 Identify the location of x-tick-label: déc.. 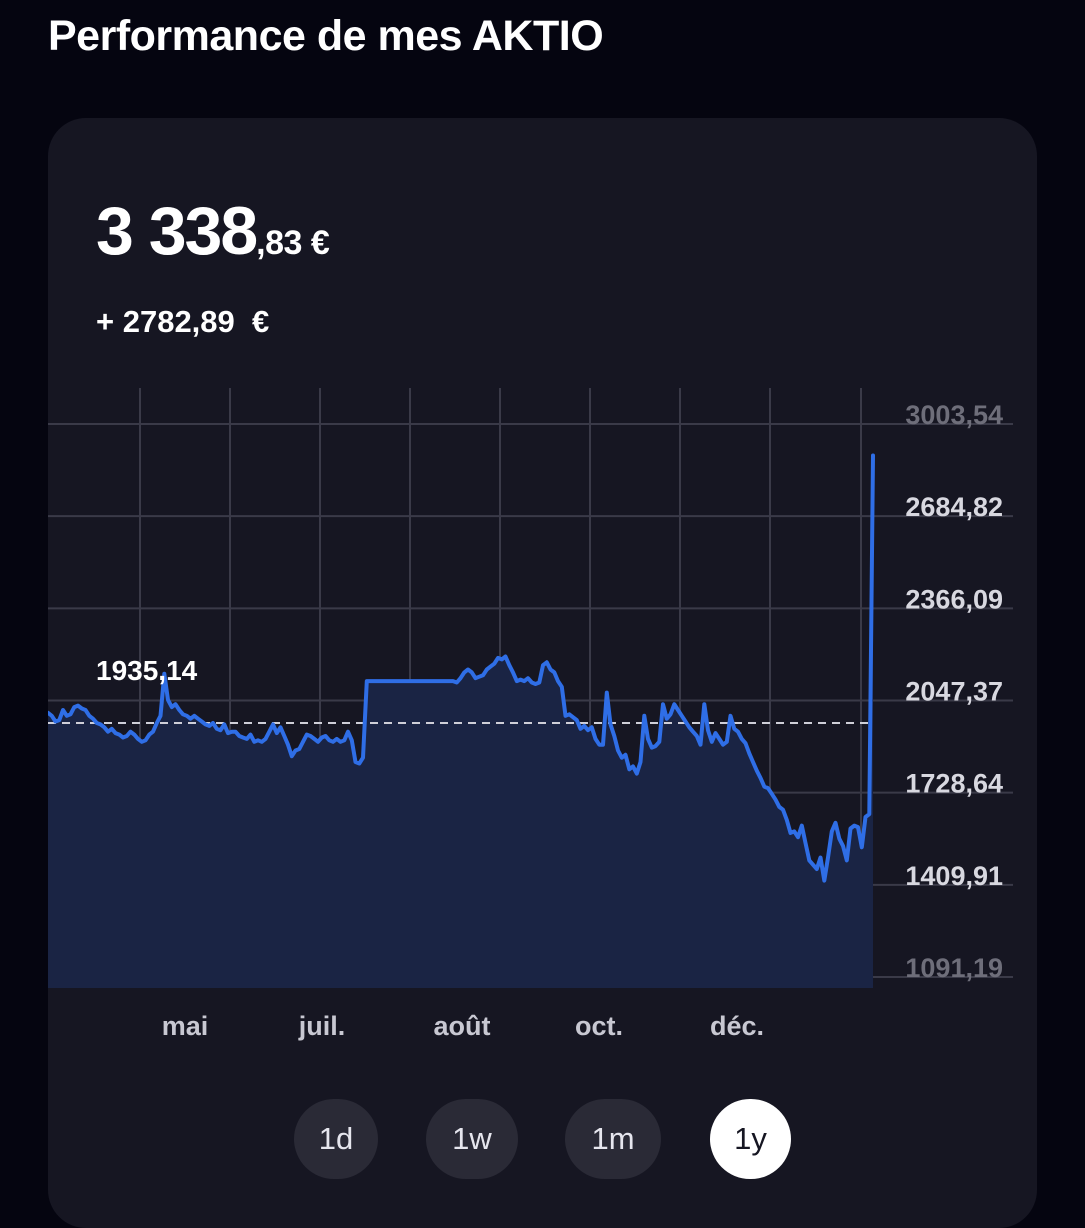
(737, 1026).